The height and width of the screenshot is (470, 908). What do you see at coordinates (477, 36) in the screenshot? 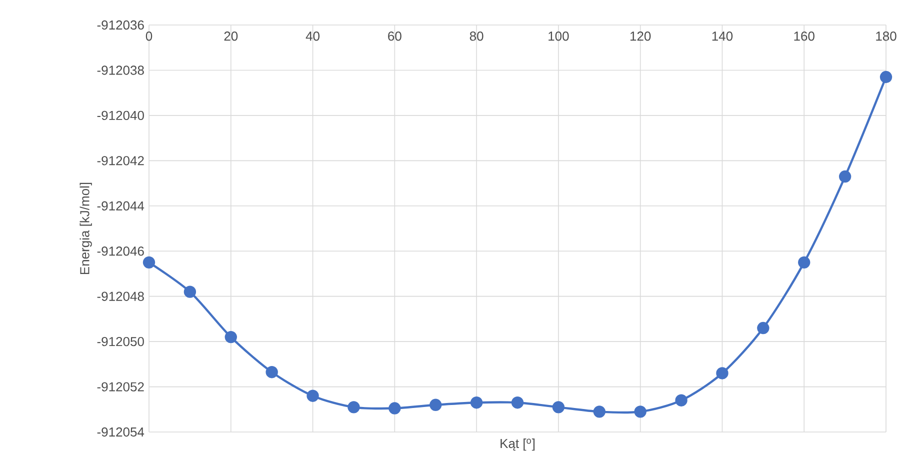
I see `x-tick-label: 80` at bounding box center [477, 36].